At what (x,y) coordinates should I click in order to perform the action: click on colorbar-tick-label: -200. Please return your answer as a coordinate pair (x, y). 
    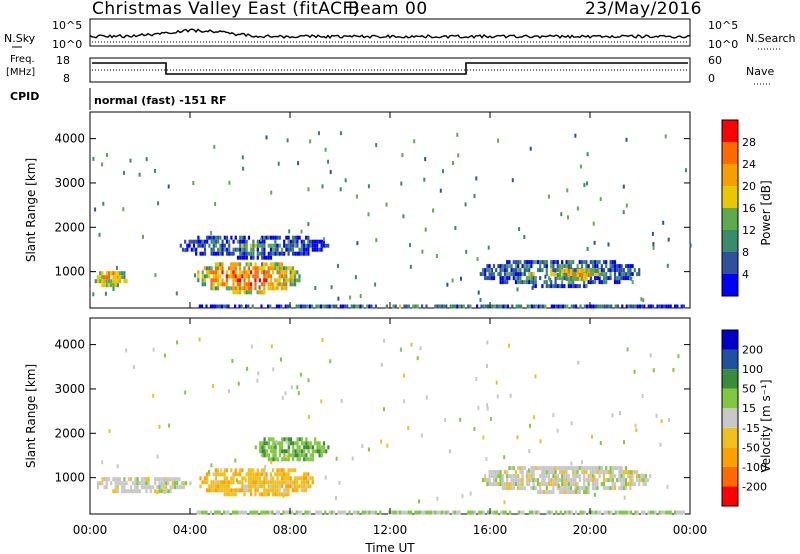
    Looking at the image, I should click on (754, 486).